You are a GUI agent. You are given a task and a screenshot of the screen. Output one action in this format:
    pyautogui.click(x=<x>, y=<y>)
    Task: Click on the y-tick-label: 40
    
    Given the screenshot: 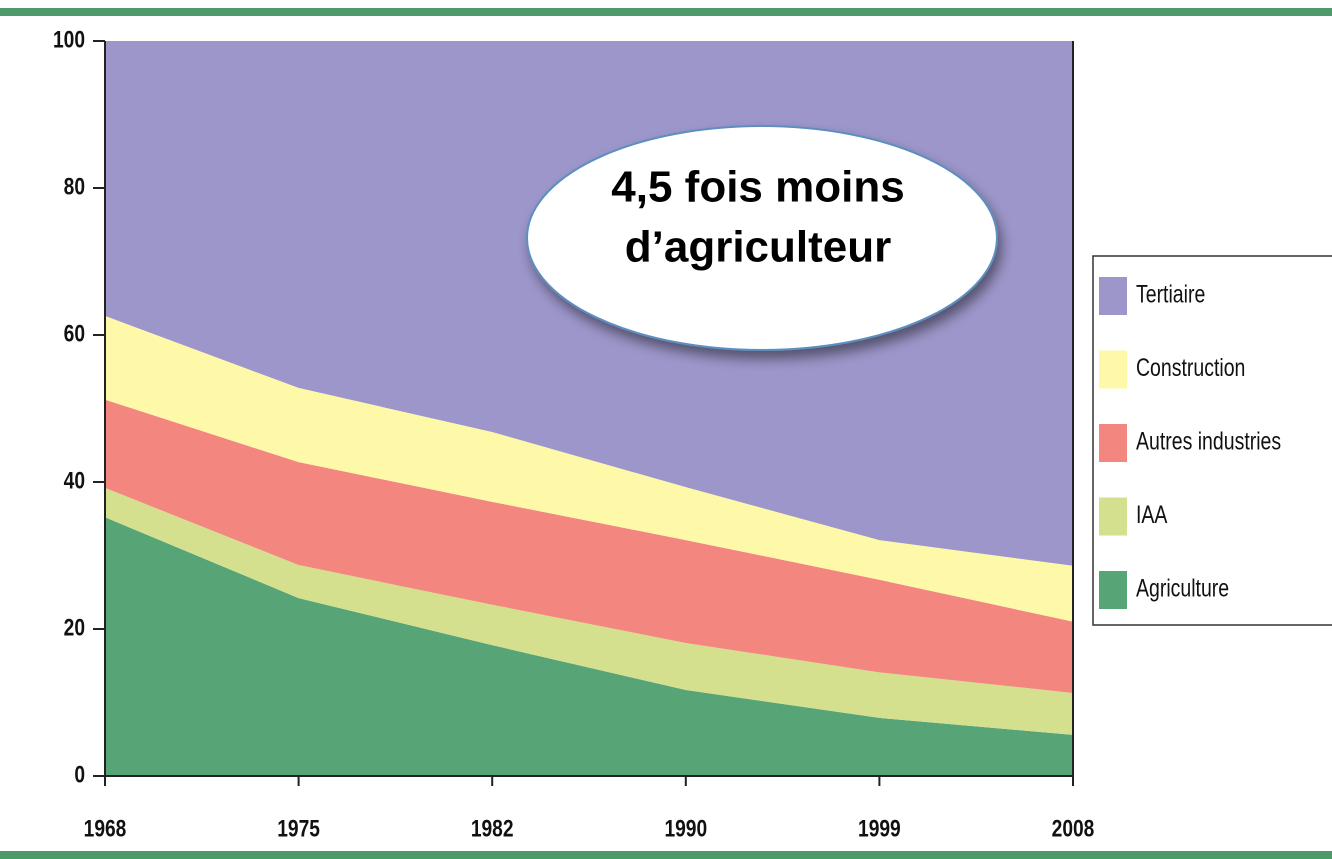 What is the action you would take?
    pyautogui.click(x=74, y=480)
    